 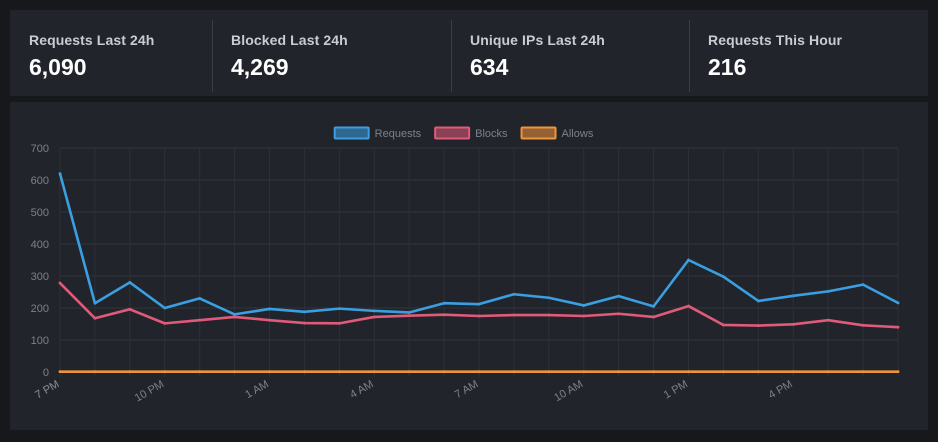 I want to click on y-tick-label: 500, so click(x=40, y=213).